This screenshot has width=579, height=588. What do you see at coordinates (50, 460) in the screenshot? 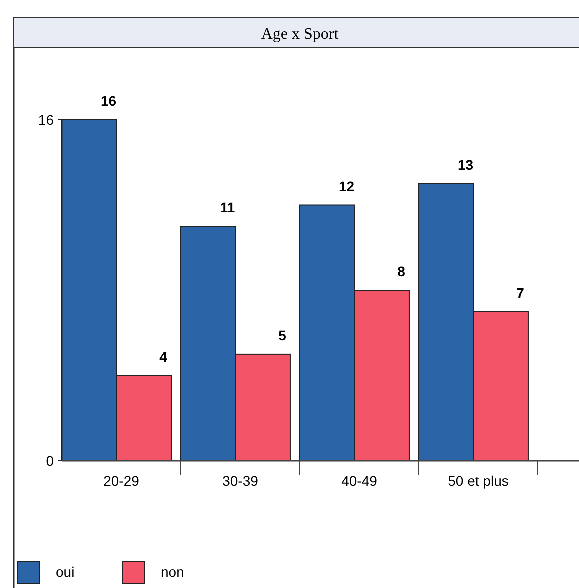
I see `y-tick-label: 0` at bounding box center [50, 460].